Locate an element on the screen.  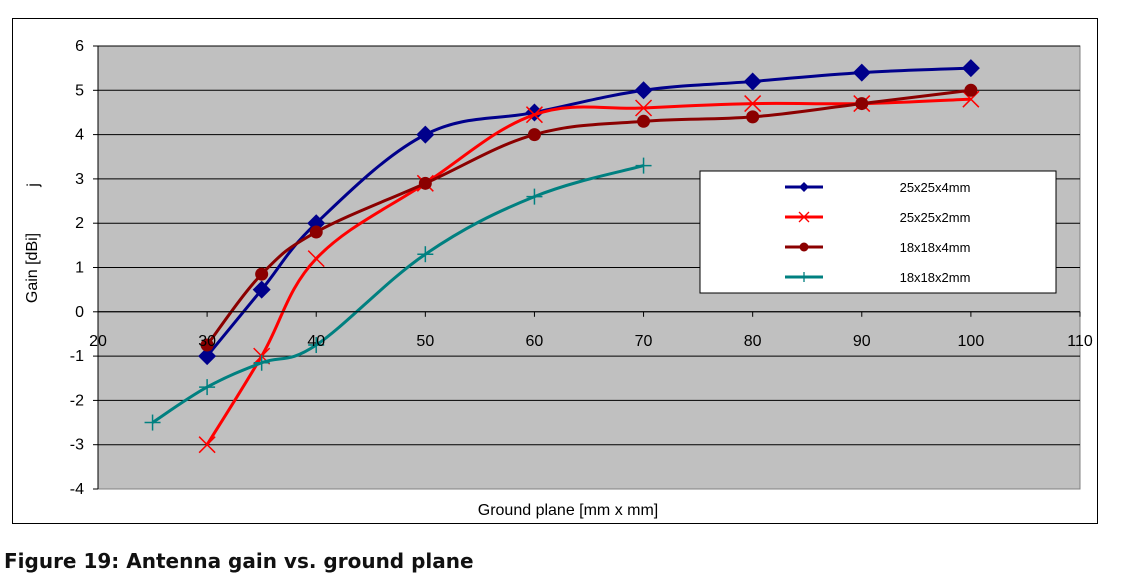
legend-label: 25x25x2mm is located at coordinates (935, 217).